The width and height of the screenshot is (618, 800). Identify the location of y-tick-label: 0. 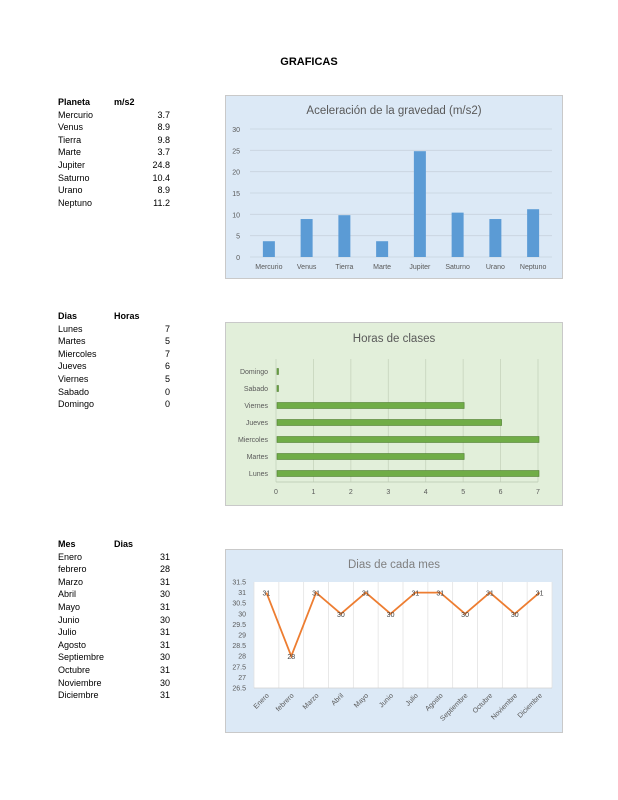
(238, 258).